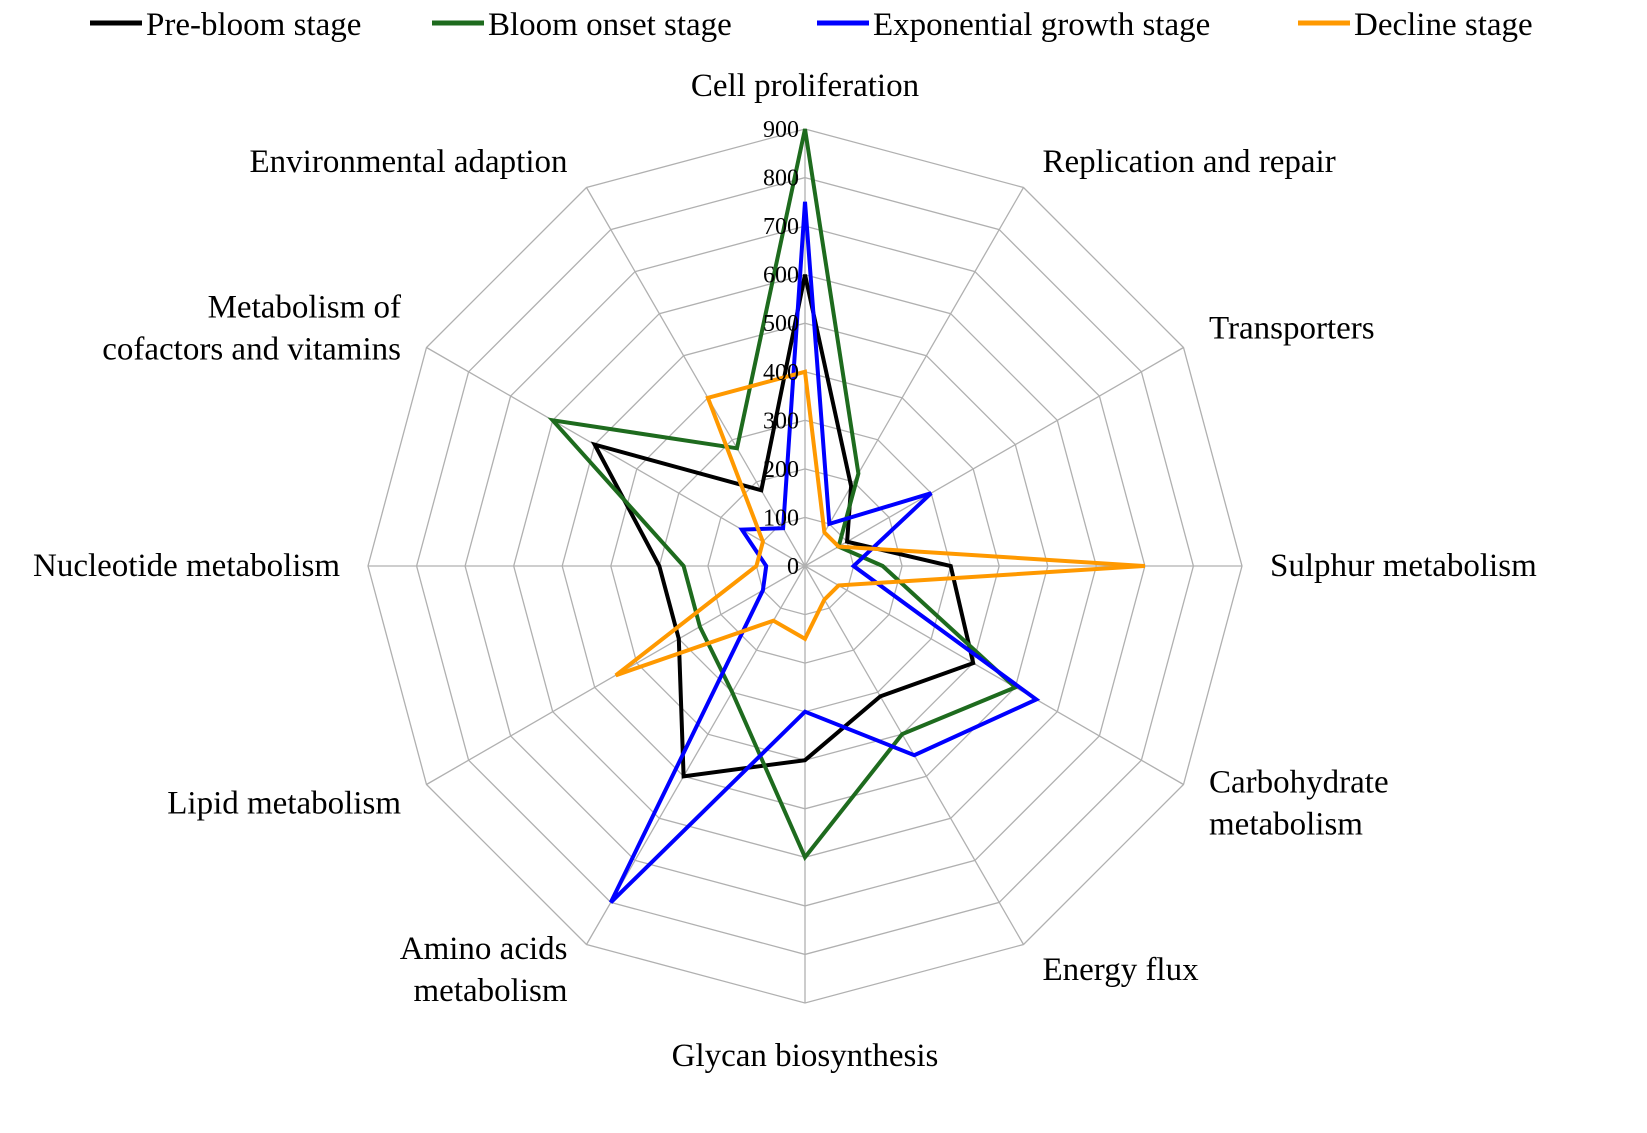  What do you see at coordinates (781, 276) in the screenshot?
I see `tick-label: 600` at bounding box center [781, 276].